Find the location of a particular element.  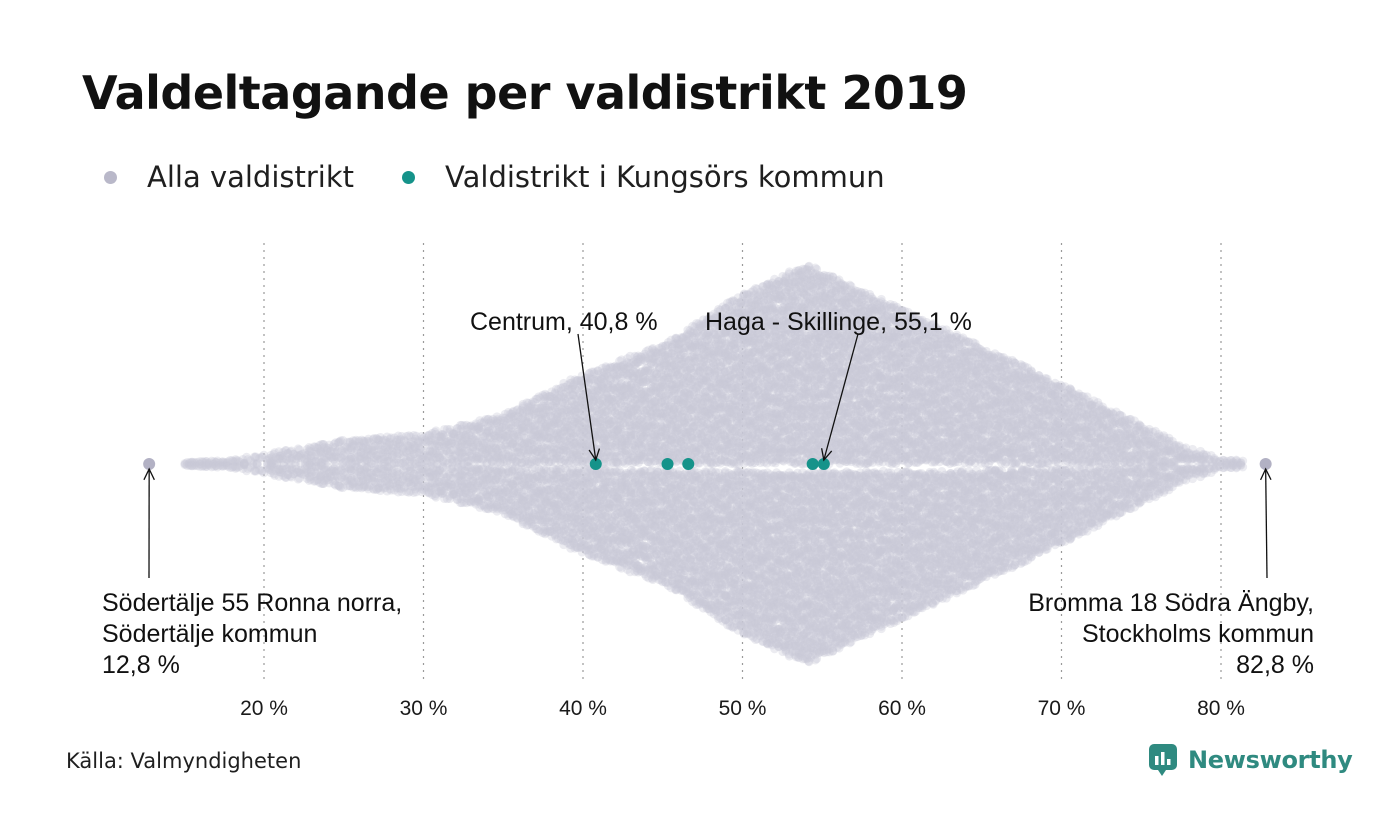

legend-label-all: Alla valdistrikt is located at coordinates (251, 177).